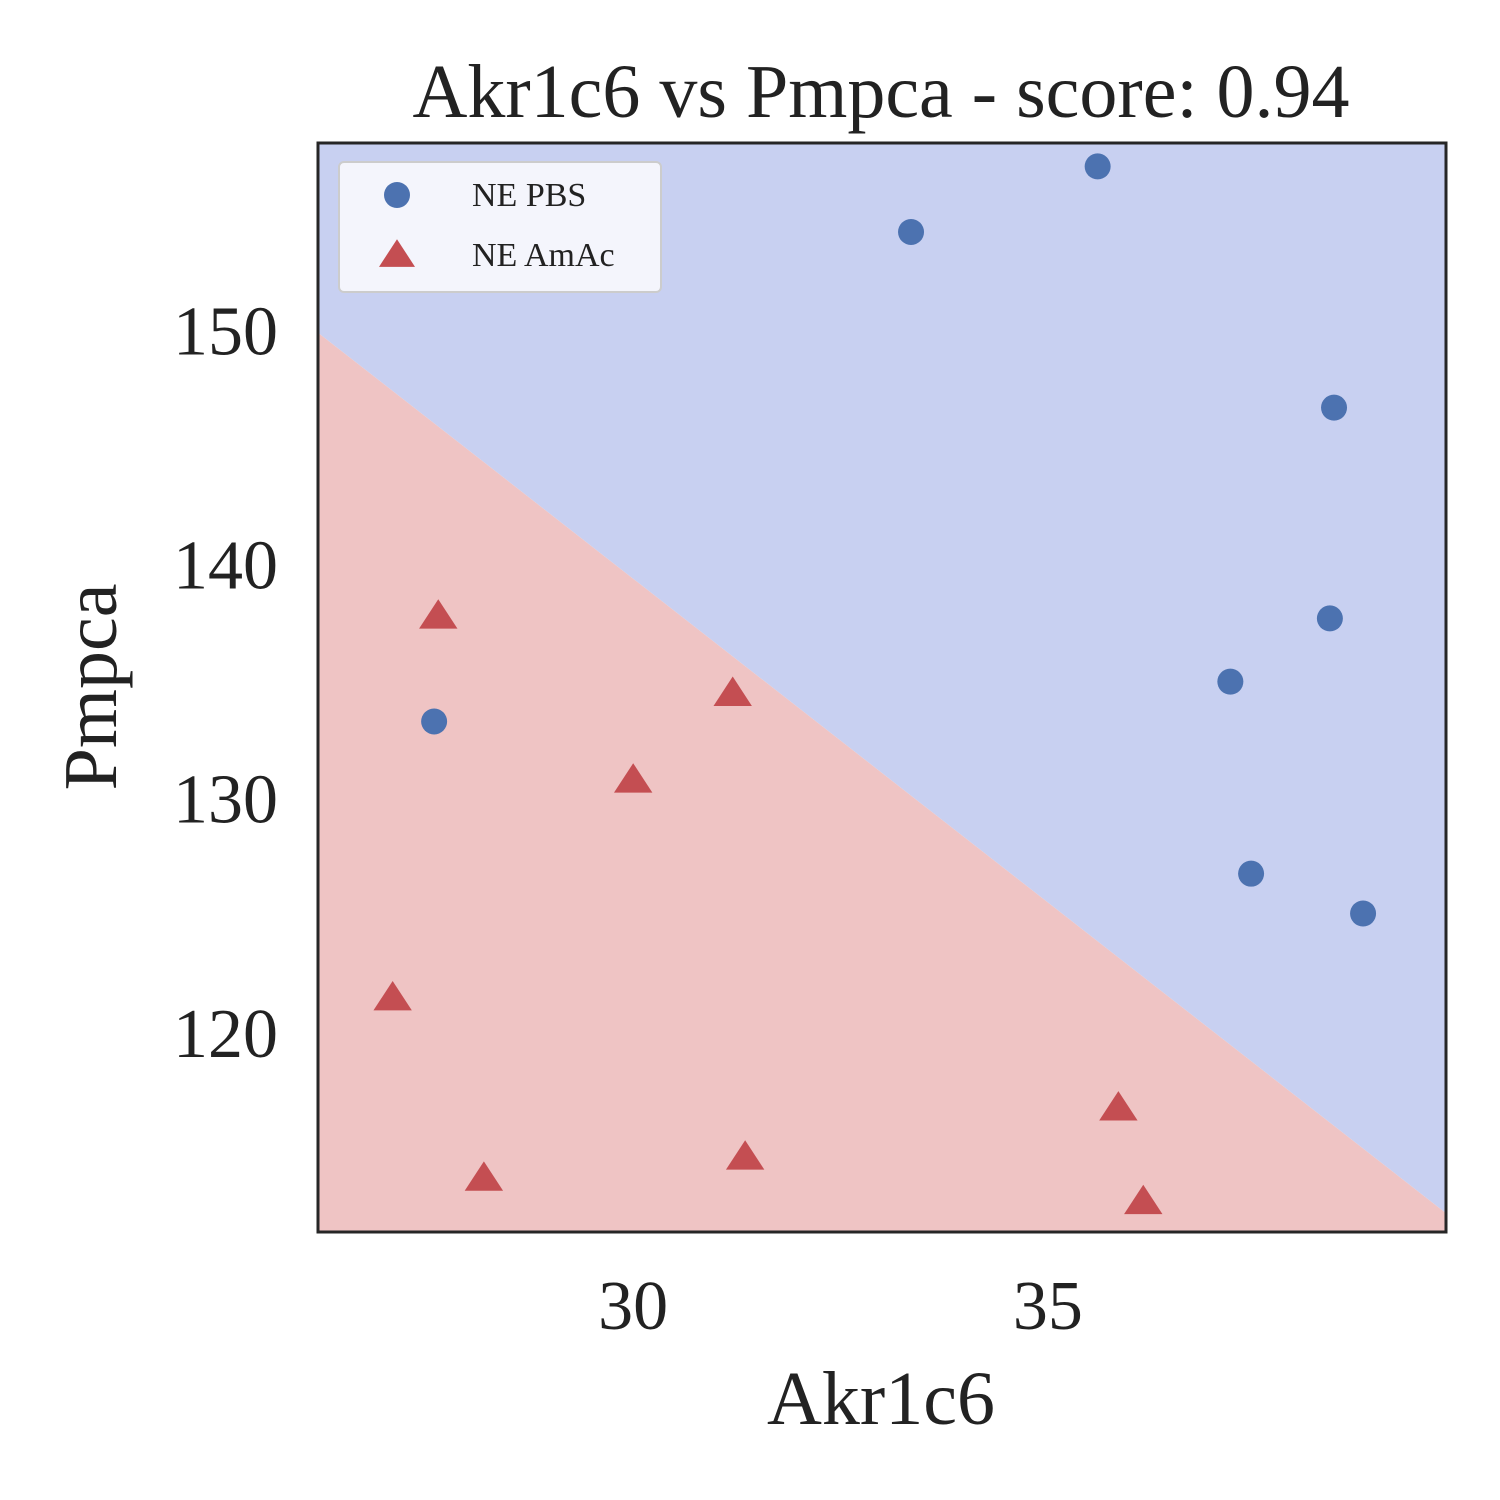  What do you see at coordinates (397, 195) in the screenshot?
I see `legend-marker-ne-pbs` at bounding box center [397, 195].